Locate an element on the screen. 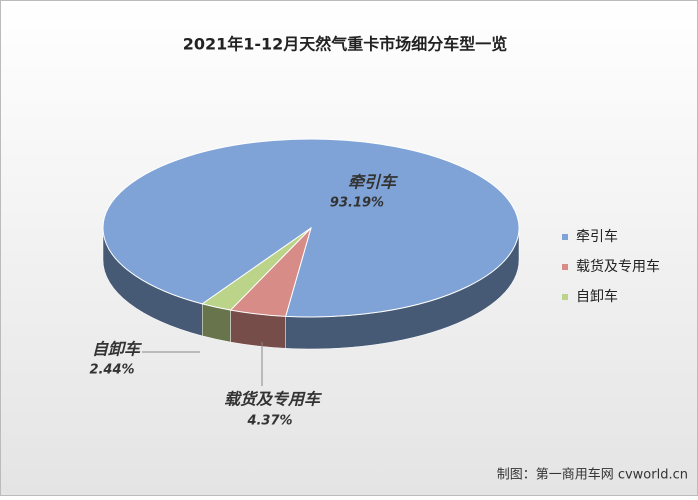  chart-title: 2021年1-12月天然气重卡市场细分车型一览 is located at coordinates (345, 44).